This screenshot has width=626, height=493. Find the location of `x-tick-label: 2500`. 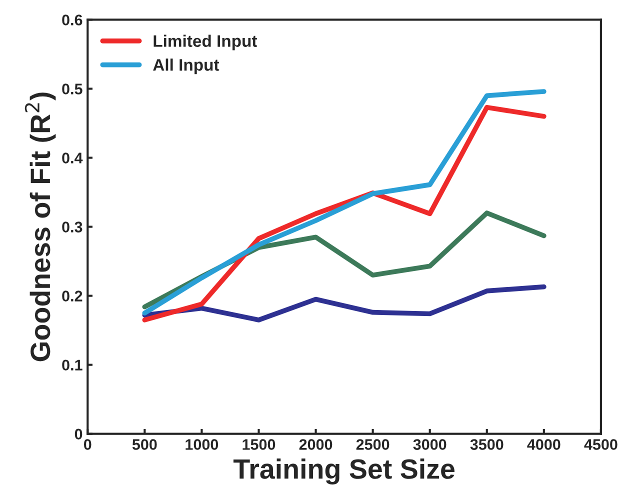

x-tick-label: 2500 is located at coordinates (373, 444).